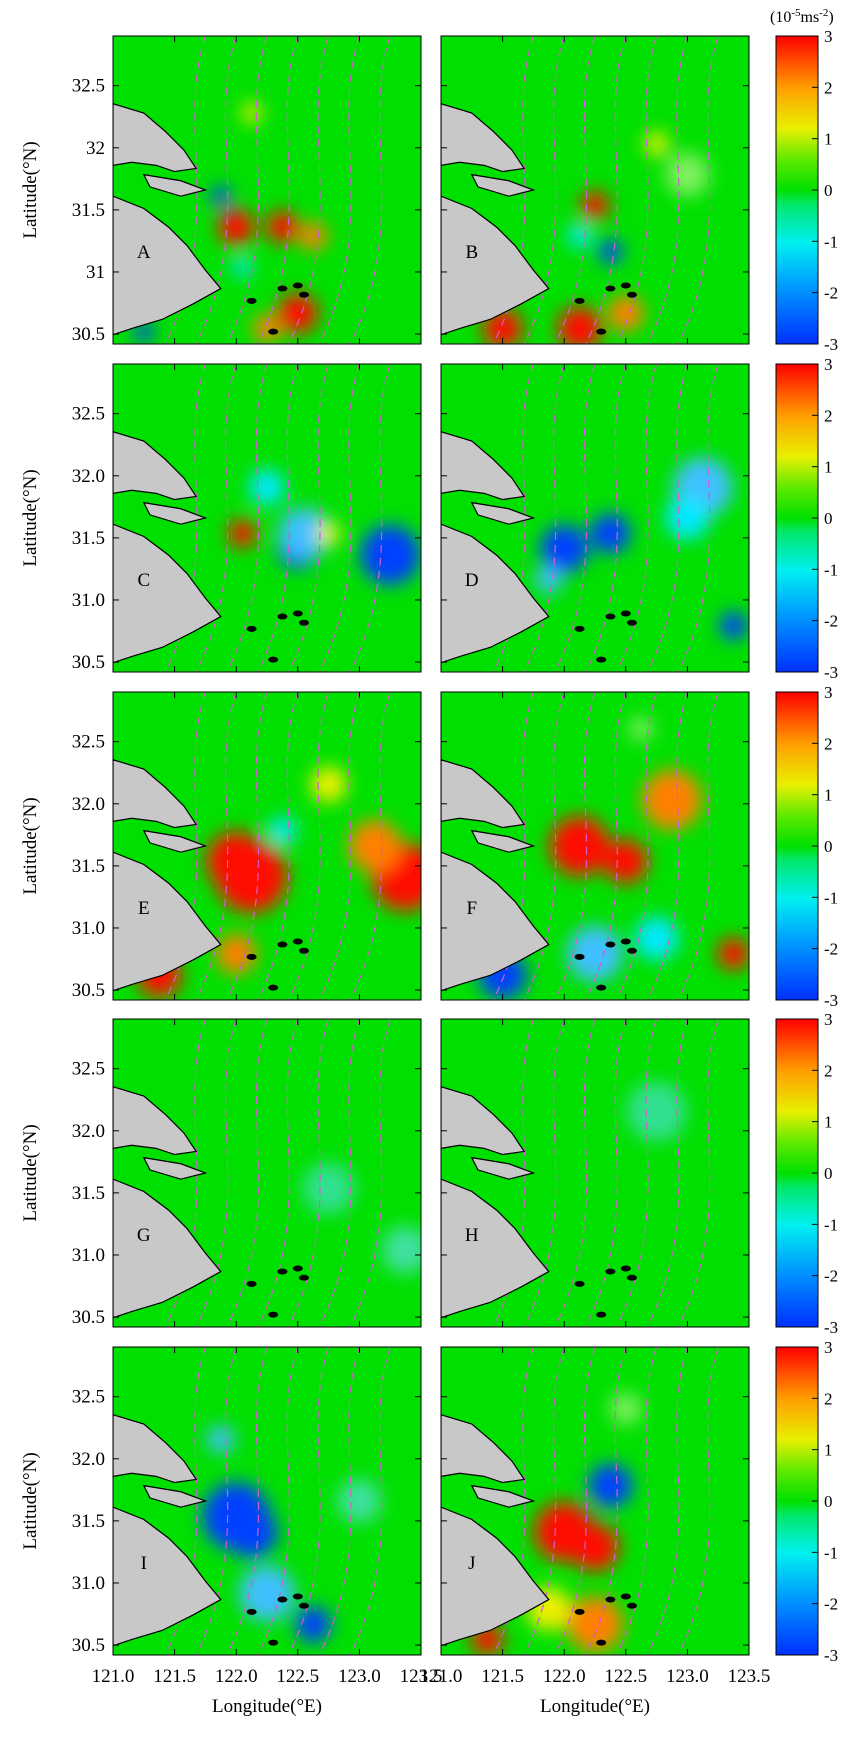 The height and width of the screenshot is (1741, 860). What do you see at coordinates (88, 538) in the screenshot?
I see `y-tick-label: 31.5` at bounding box center [88, 538].